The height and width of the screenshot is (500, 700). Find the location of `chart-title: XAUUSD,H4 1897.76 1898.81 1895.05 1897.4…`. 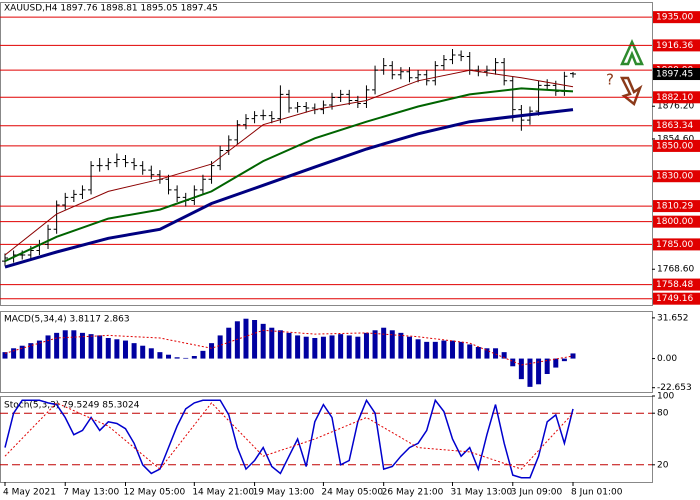

chart-title: XAUUSD,H4 1897.76 1898.81 1895.05 1897.4… is located at coordinates (111, 9).